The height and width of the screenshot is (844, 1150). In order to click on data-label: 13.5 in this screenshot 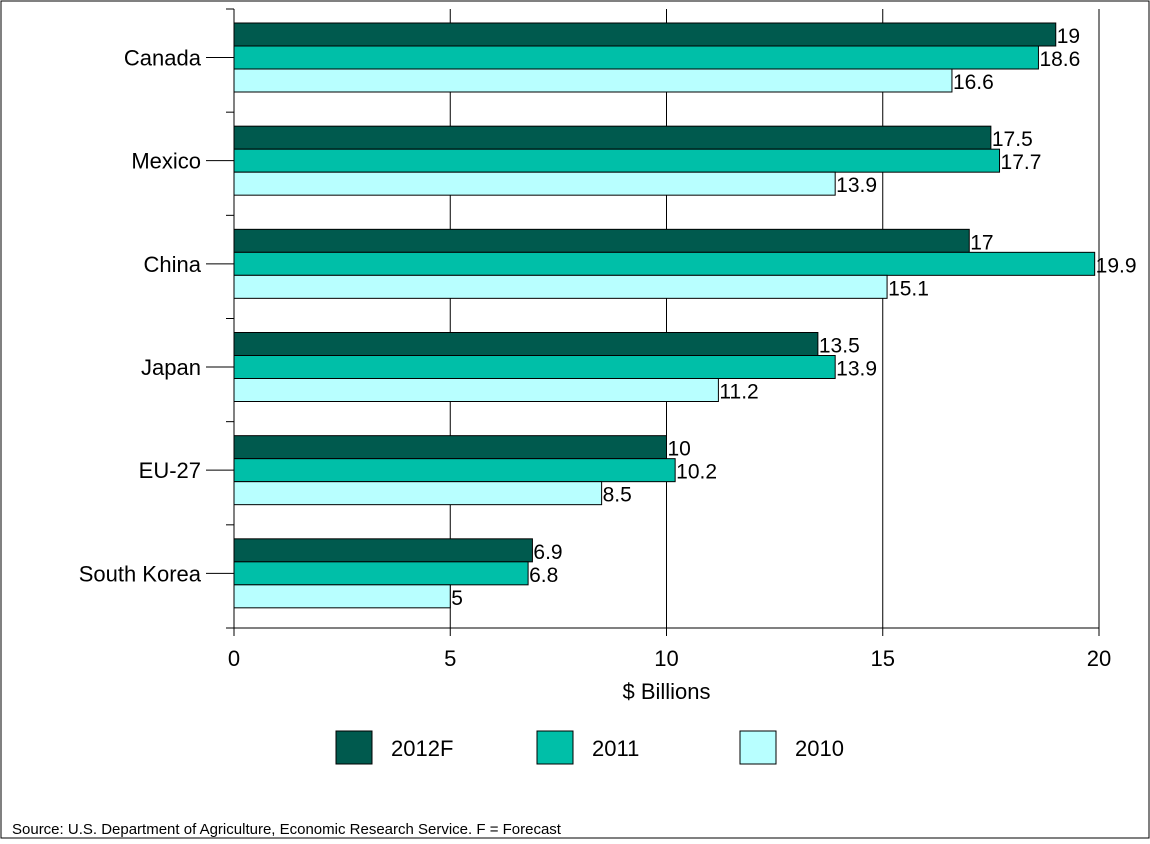, I will do `click(839, 346)`.